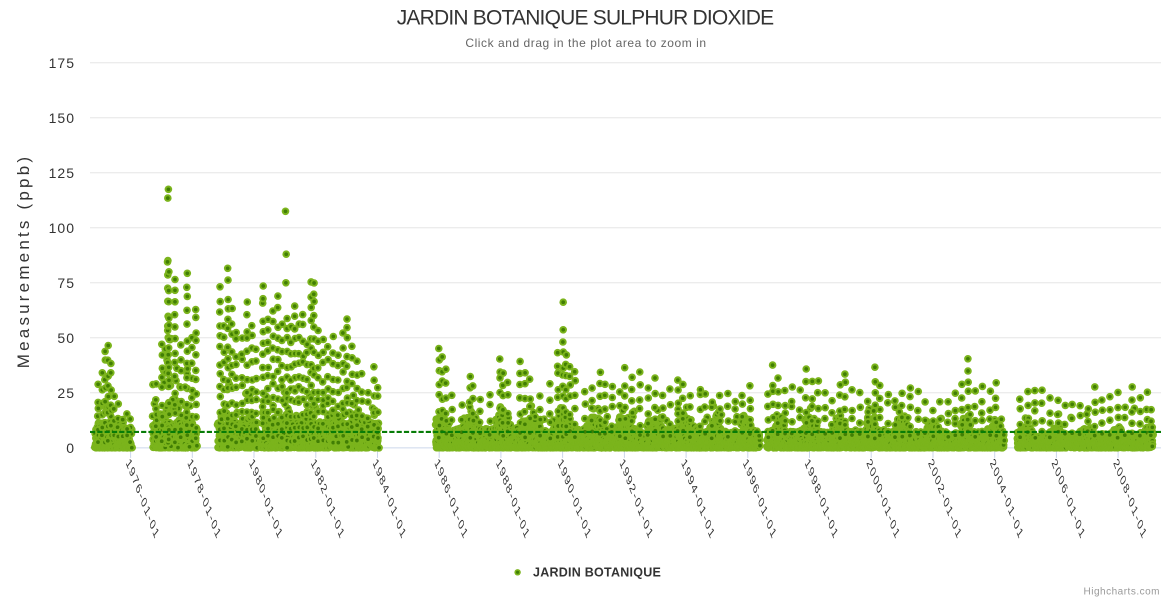 This screenshot has height=600, width=1170. I want to click on svg-text: 0, so click(70, 448).